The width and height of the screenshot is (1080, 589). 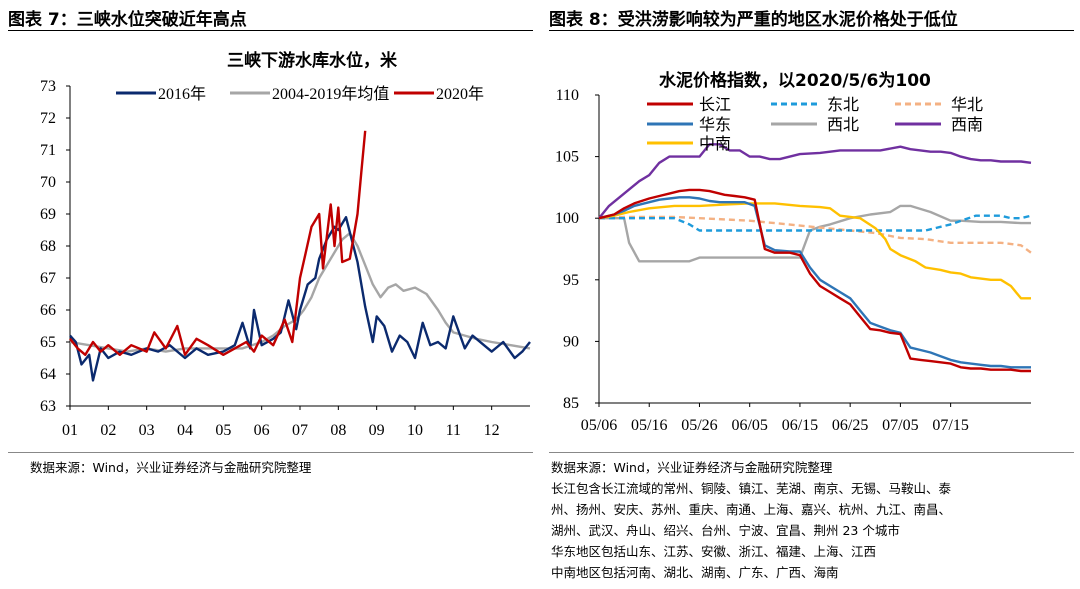 I want to click on right-source-line: 长江包含长江流域的常州、铜陵、镇江、芜湖、南京、无锡、马鞍山、泰, so click(x=751, y=488).